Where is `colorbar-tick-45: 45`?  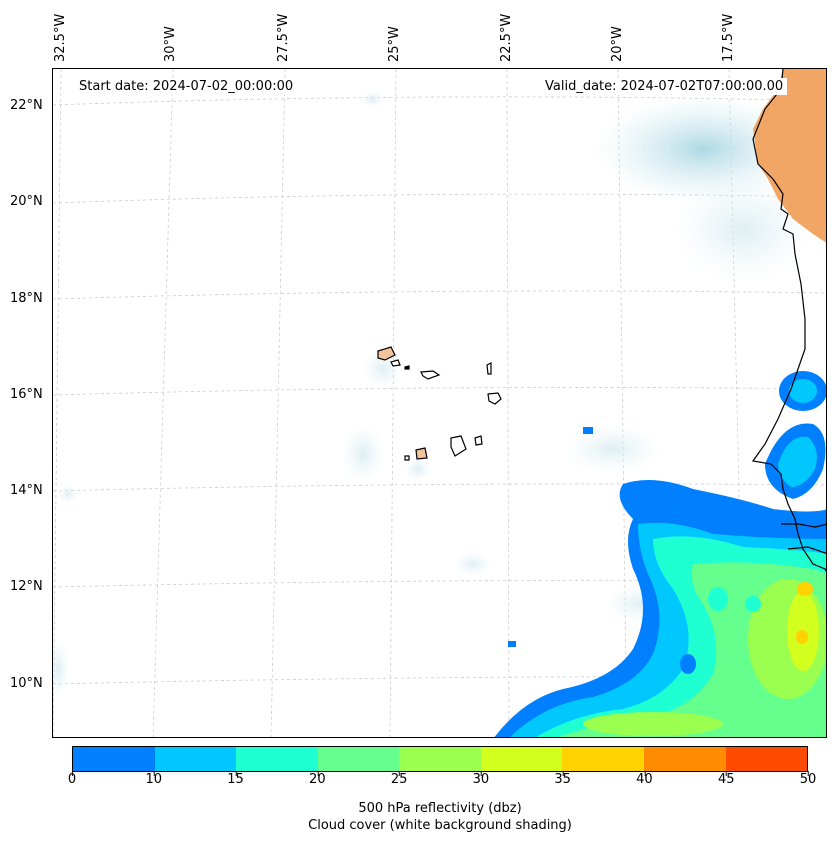
colorbar-tick-45: 45 is located at coordinates (726, 779).